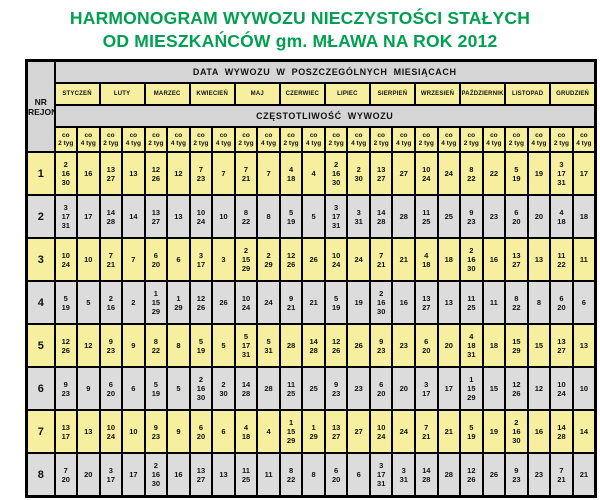 This screenshot has height=500, width=600. What do you see at coordinates (403, 479) in the screenshot?
I see `collection-date: 31` at bounding box center [403, 479].